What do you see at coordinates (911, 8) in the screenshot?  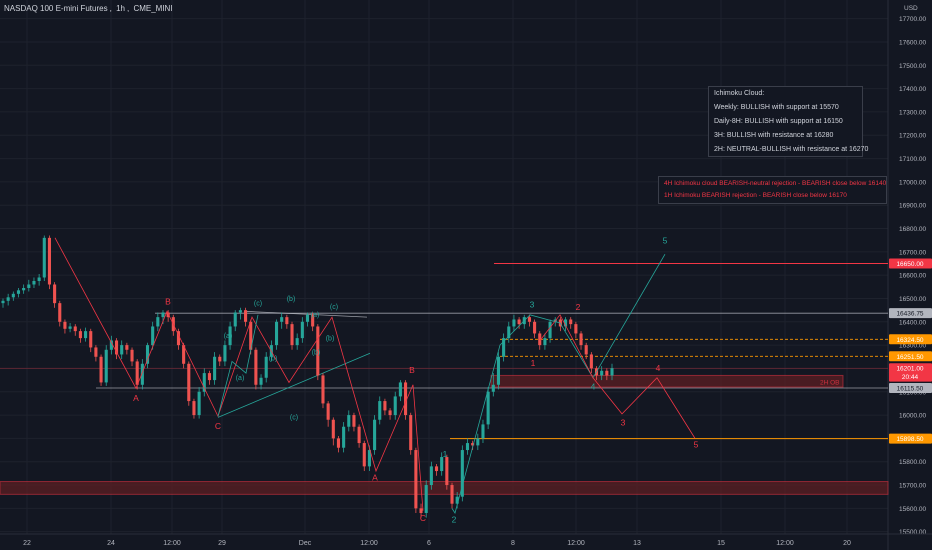 I see `currency-label: USD` at bounding box center [911, 8].